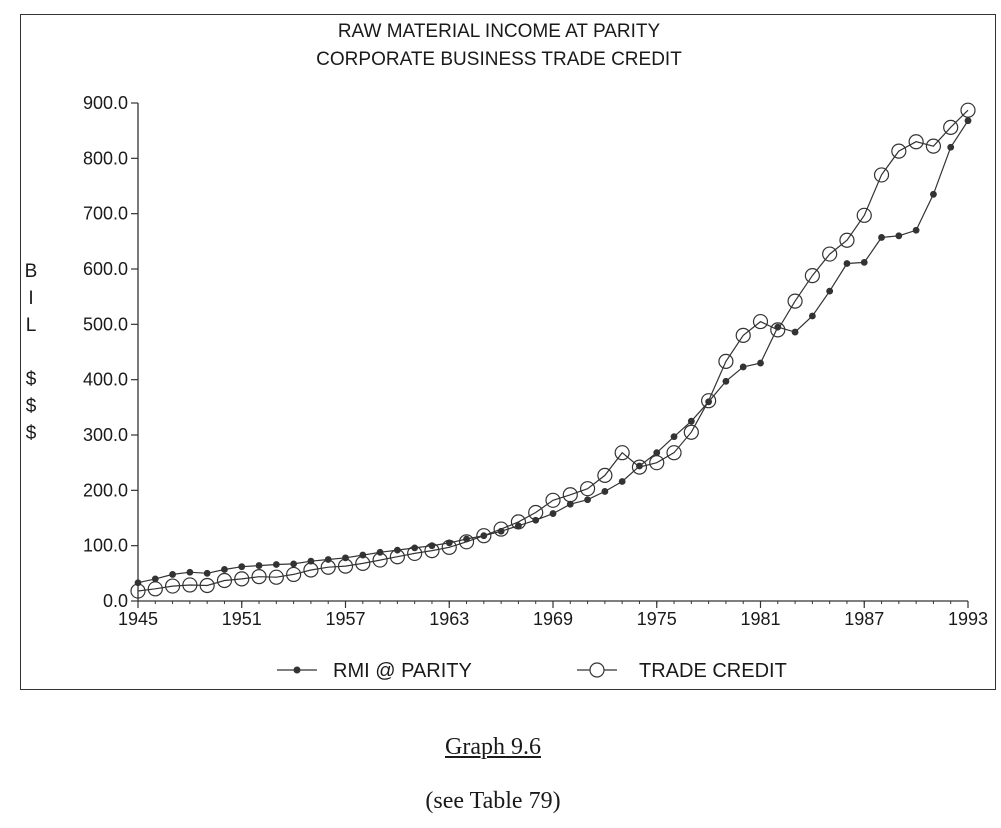 Image resolution: width=1001 pixels, height=828 pixels. What do you see at coordinates (105, 103) in the screenshot?
I see `y-tick-label: 900.0` at bounding box center [105, 103].